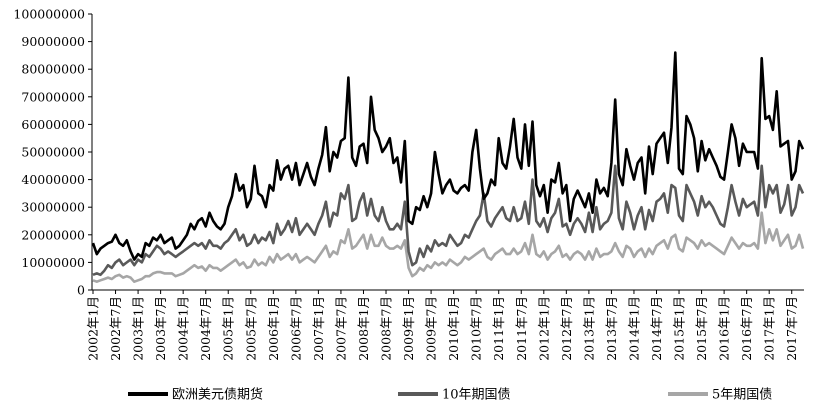 The image size is (815, 409). Describe the element at coordinates (53, 262) in the screenshot. I see `y-tick-label: 10000000` at that location.